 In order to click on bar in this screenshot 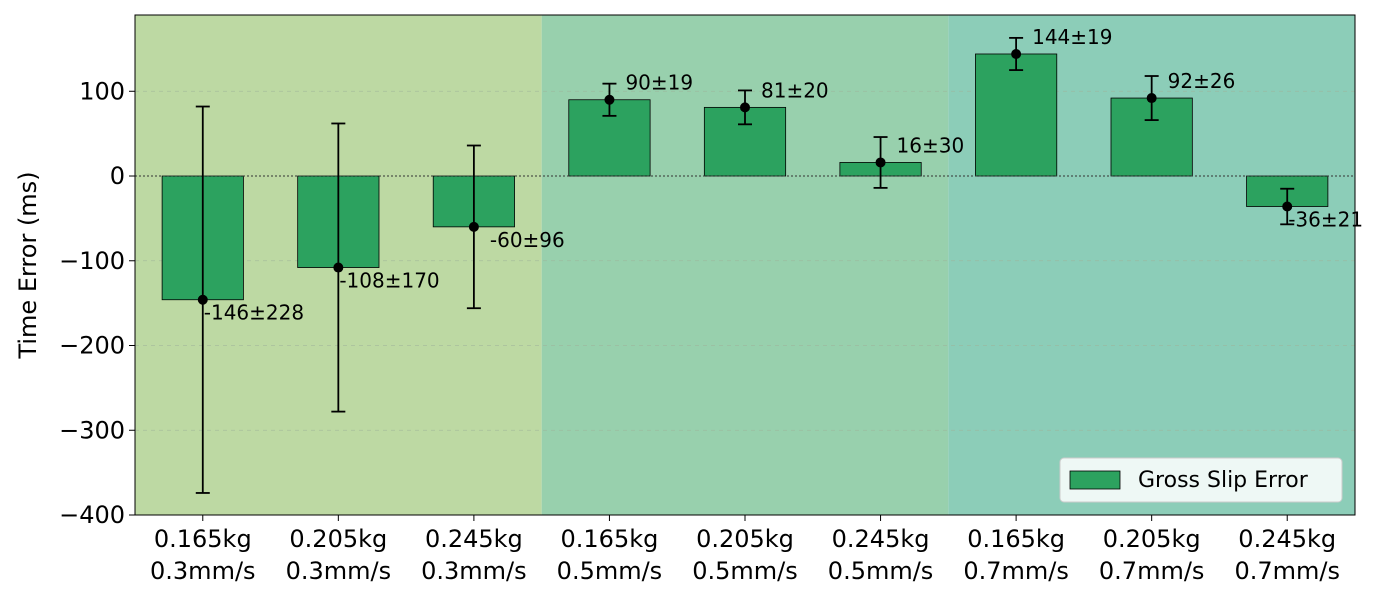, I will do `click(1016, 115)`.